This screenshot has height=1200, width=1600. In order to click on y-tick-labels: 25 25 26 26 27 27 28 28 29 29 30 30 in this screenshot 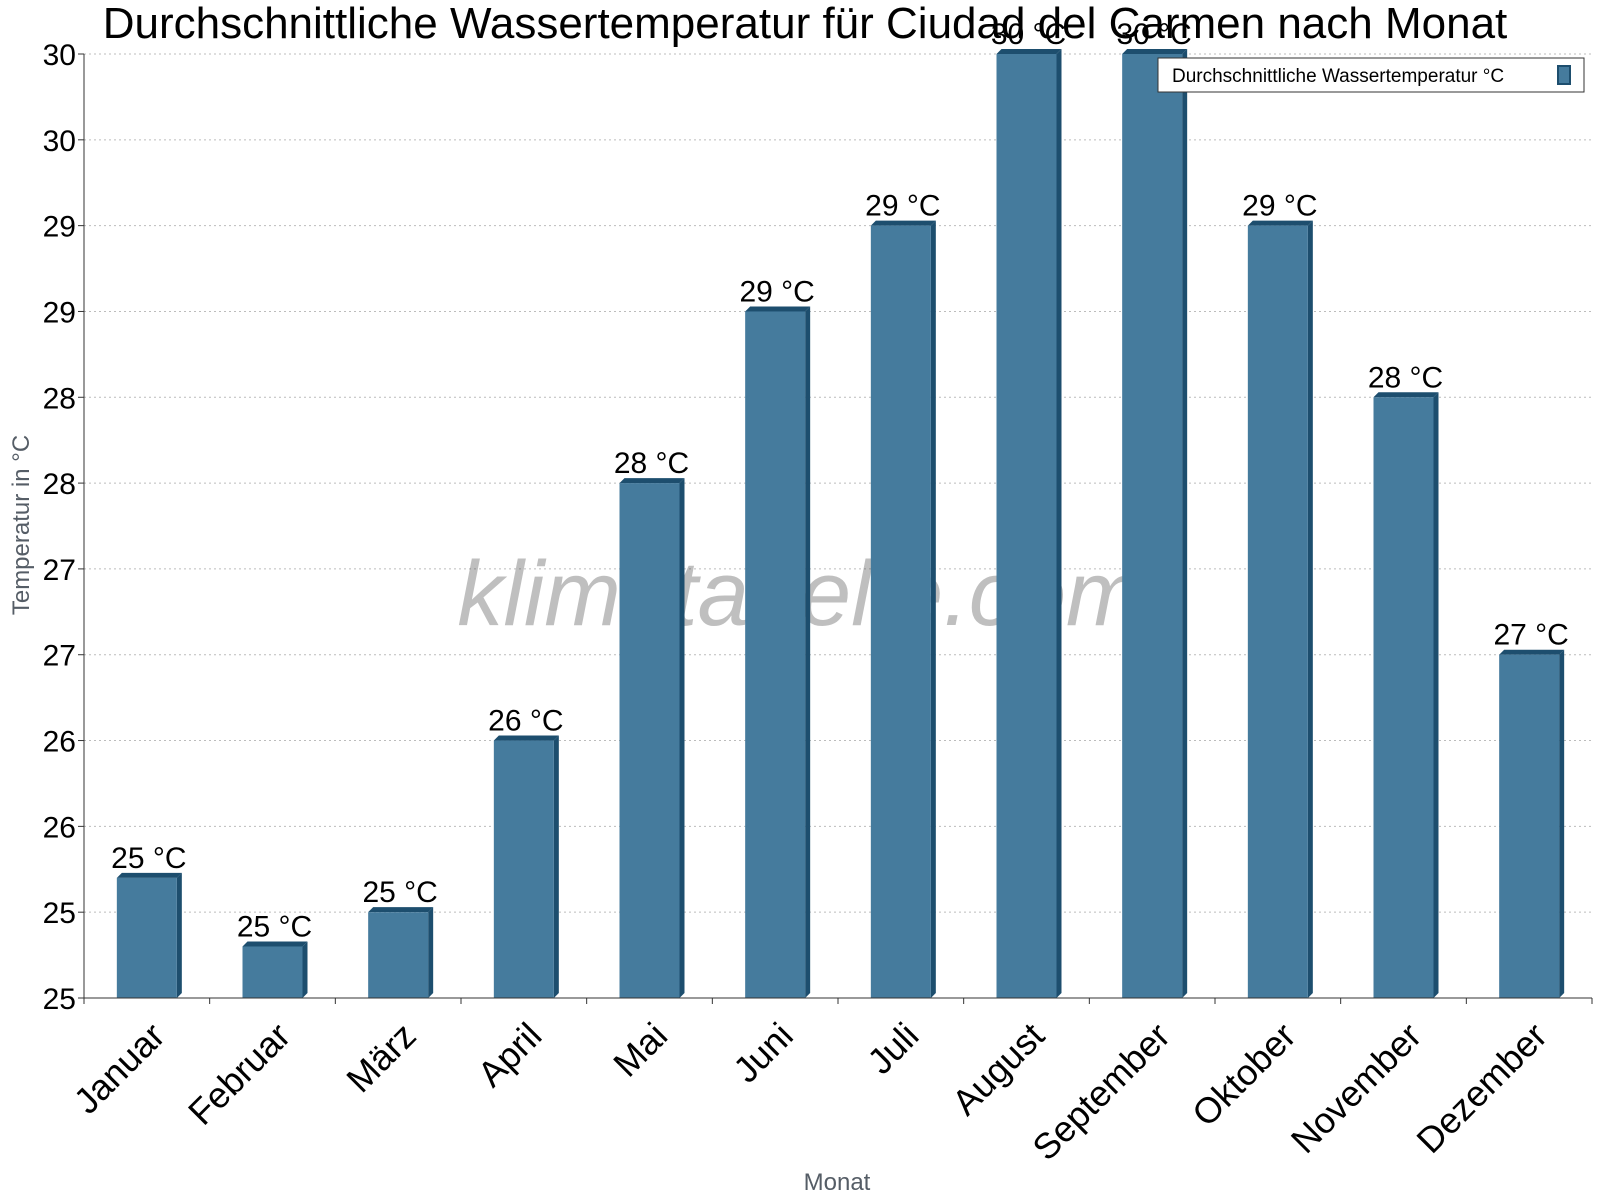, I will do `click(59, 527)`.